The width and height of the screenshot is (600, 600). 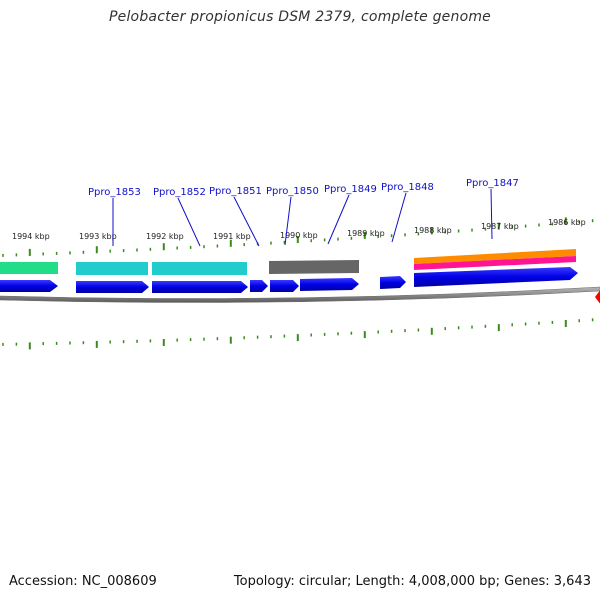 I want to click on feature-bar-pink, so click(x=495, y=263).